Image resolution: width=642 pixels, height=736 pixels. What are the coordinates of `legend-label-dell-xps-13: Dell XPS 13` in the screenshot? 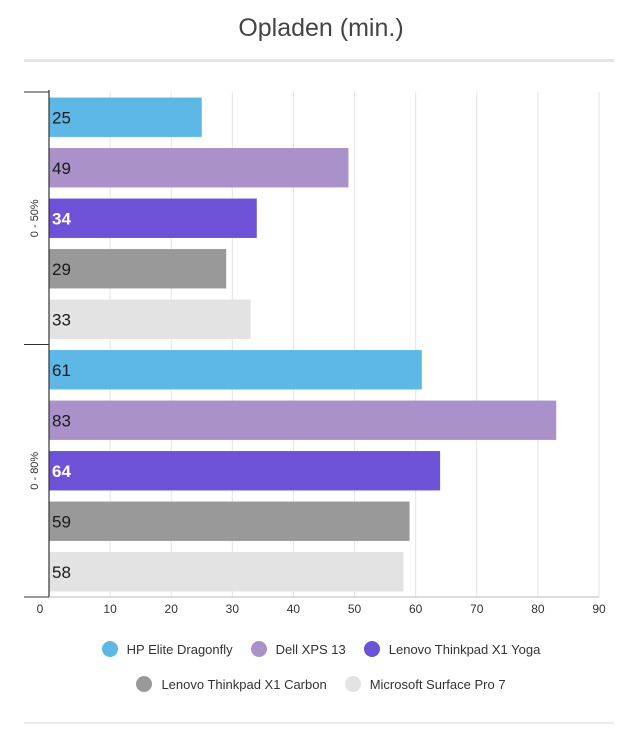 It's located at (310, 649).